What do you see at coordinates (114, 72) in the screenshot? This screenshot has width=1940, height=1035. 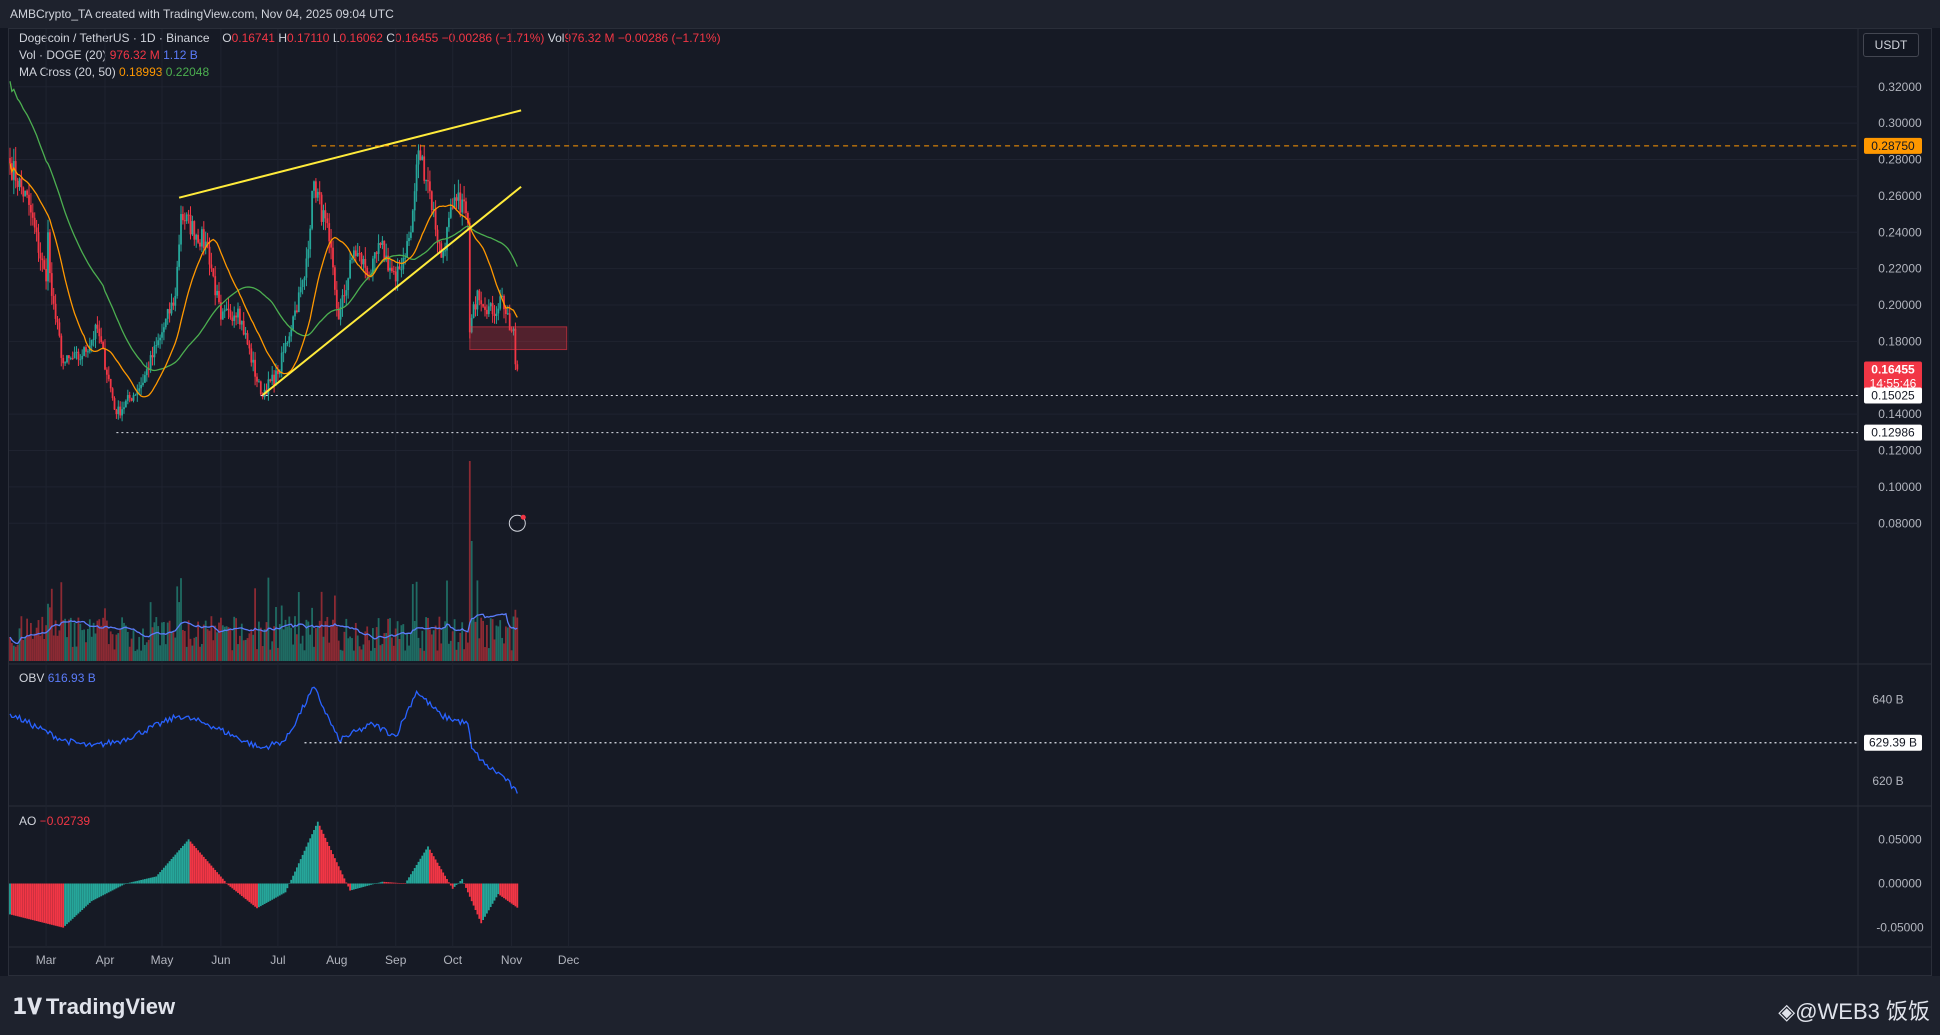 I see `ma-legend: MA Cross (20, 50) 0.18993 0.22048` at bounding box center [114, 72].